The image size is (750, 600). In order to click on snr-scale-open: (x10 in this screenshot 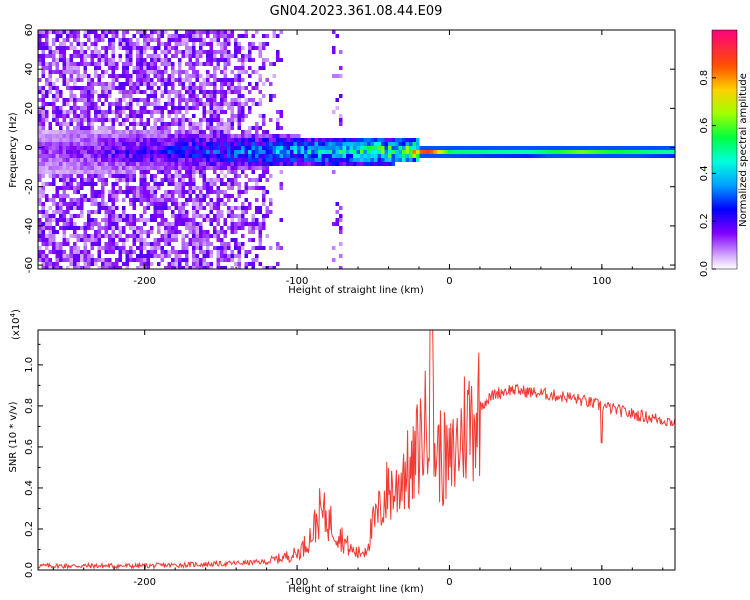, I will do `click(16, 328)`.